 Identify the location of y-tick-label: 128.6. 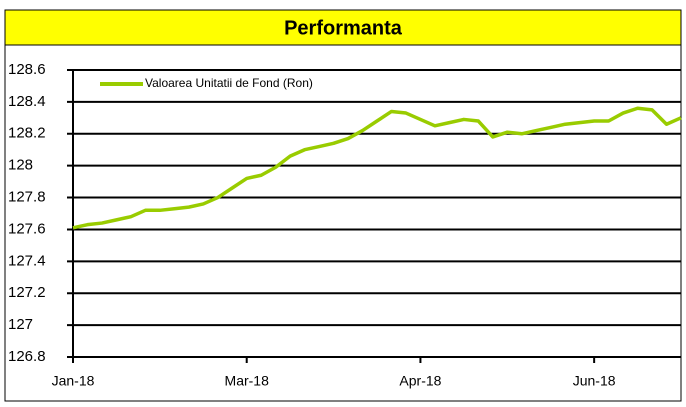
(27, 69).